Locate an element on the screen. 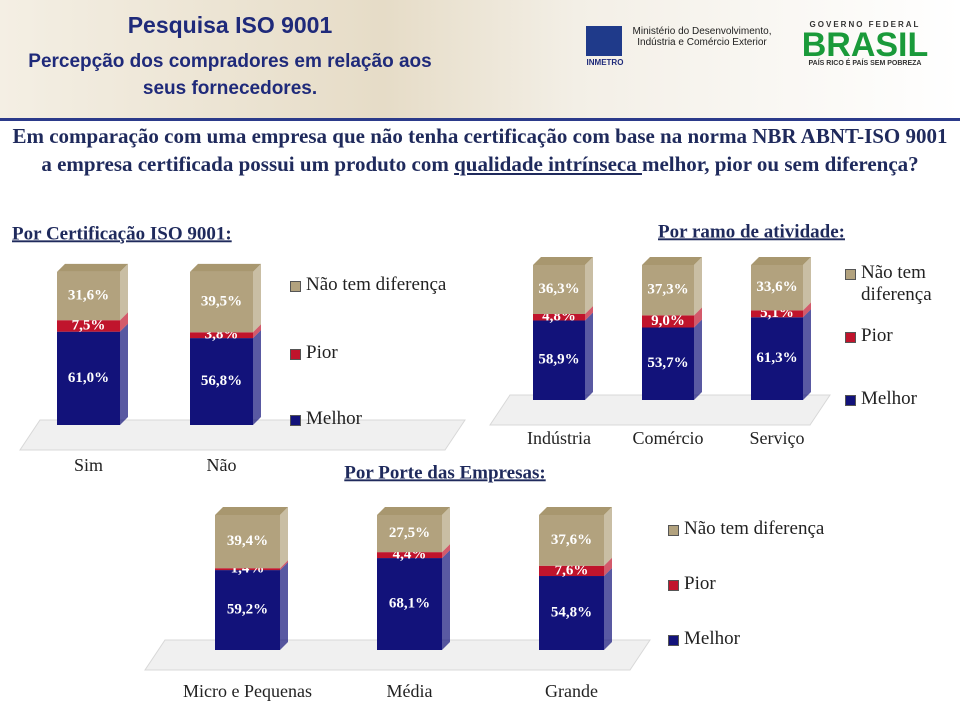  x-tick-label: Sim is located at coordinates (88, 465).